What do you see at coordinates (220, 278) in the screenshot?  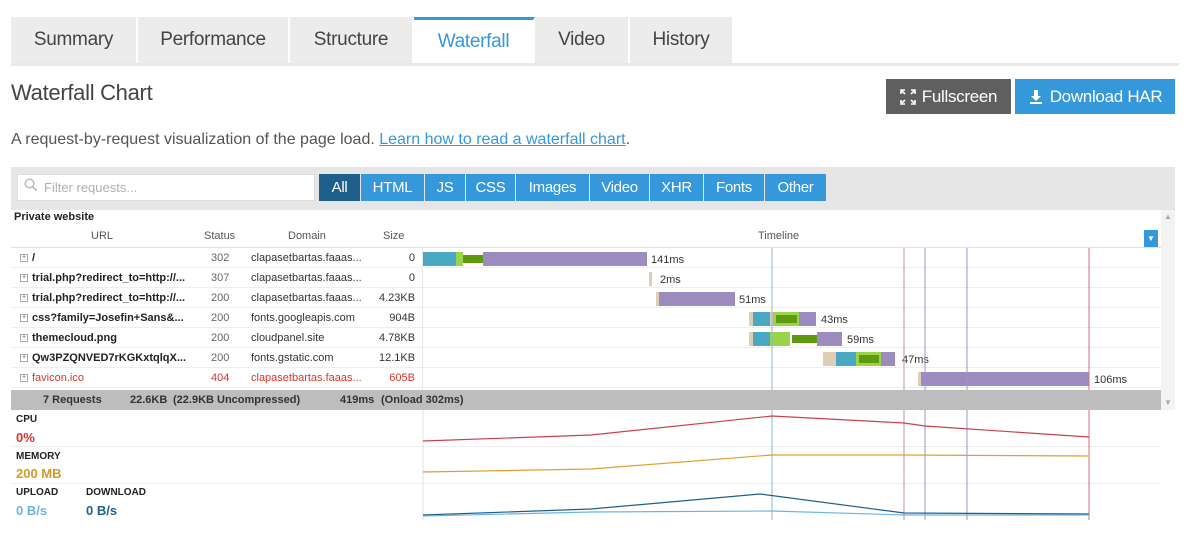 I see `request-status: 307` at bounding box center [220, 278].